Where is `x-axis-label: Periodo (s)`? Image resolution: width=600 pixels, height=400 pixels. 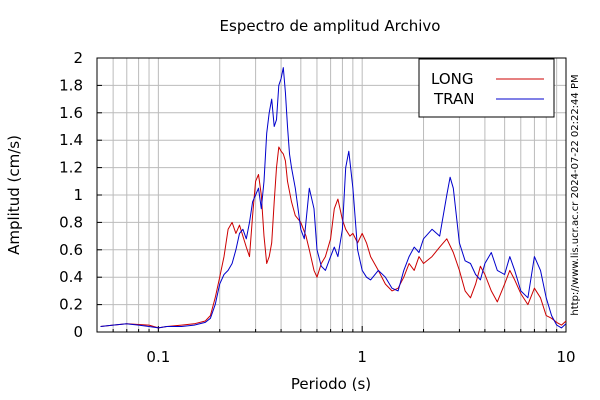 x-axis-label: Periodo (s) is located at coordinates (331, 384).